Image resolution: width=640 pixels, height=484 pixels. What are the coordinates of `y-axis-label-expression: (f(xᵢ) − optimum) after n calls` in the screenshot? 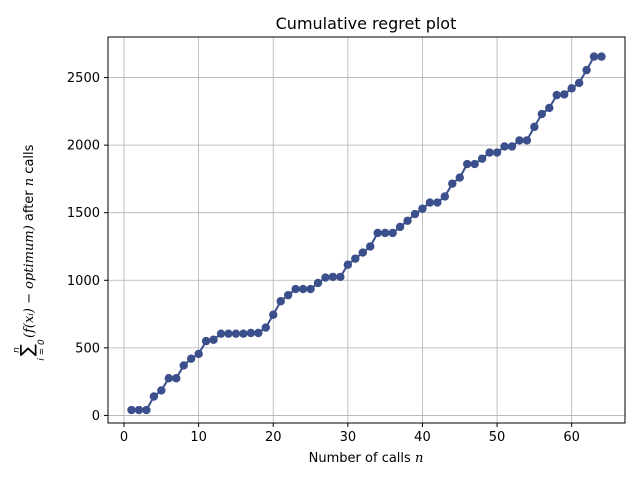 It's located at (29, 241).